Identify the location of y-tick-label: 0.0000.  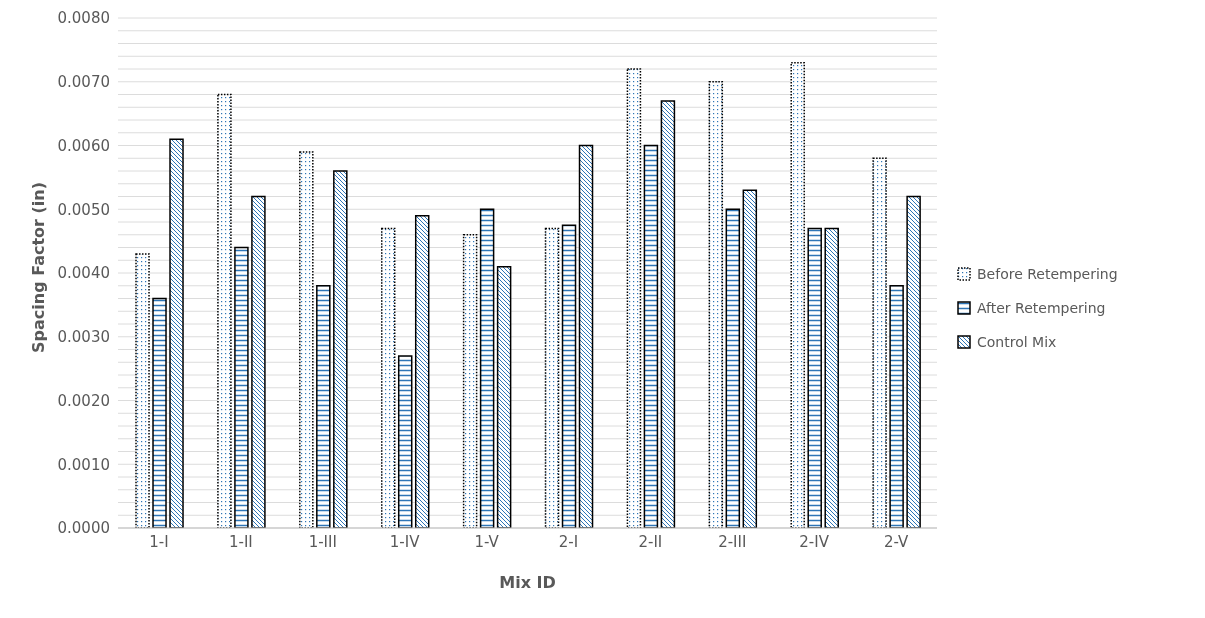
(83, 528).